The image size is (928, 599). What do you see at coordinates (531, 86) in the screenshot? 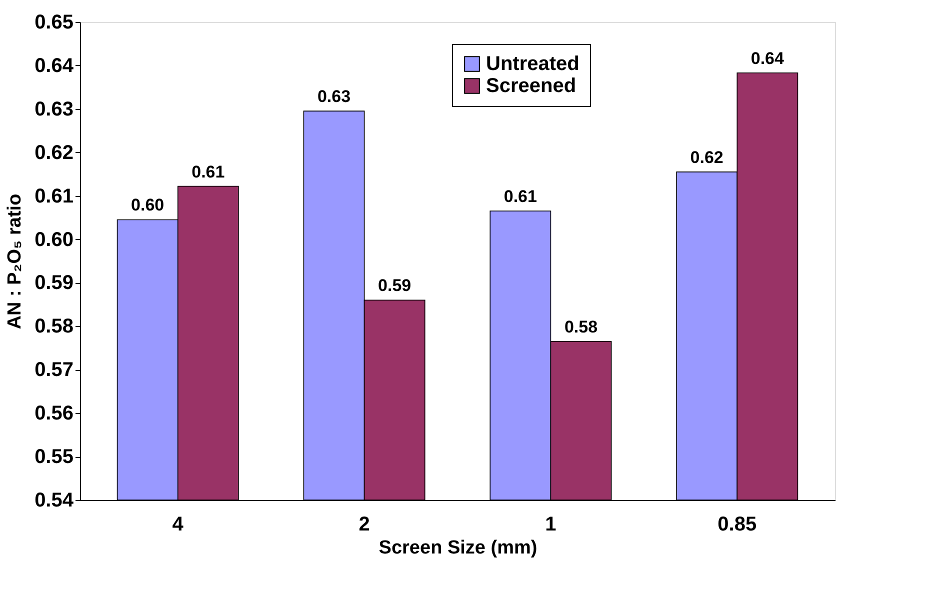
I see `legend-label: Screened` at bounding box center [531, 86].